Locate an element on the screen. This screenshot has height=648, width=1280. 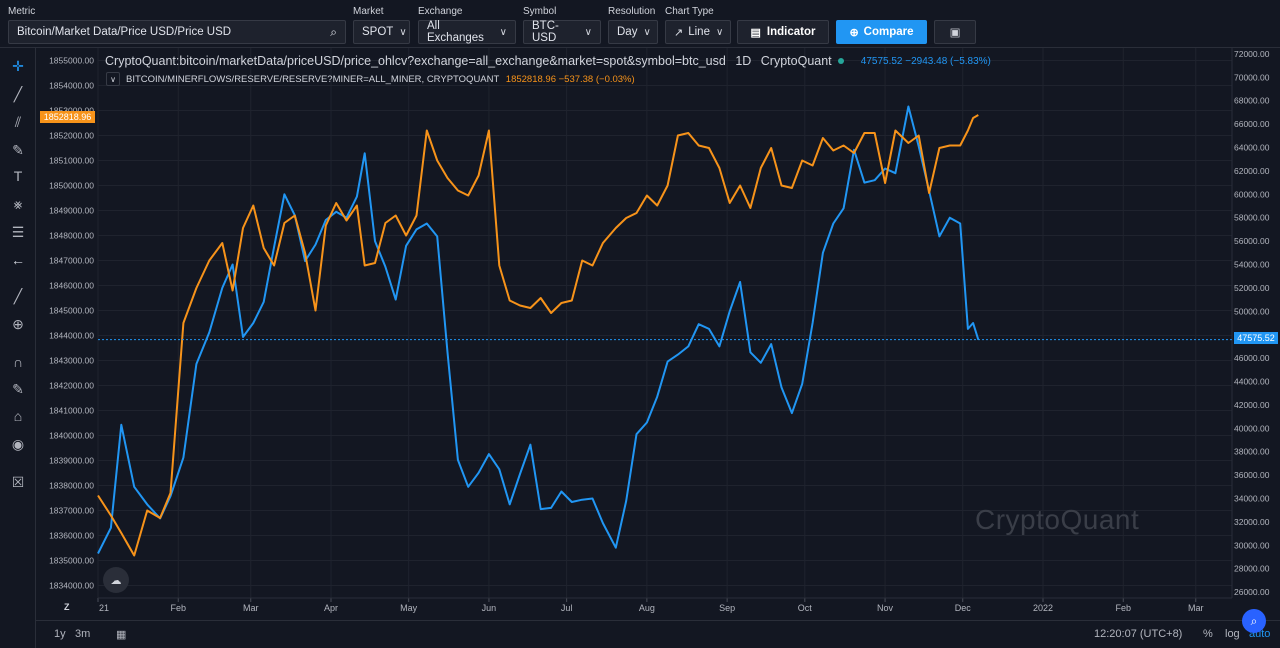
exchange-select: All Exchanges ∨ is located at coordinates (467, 32).